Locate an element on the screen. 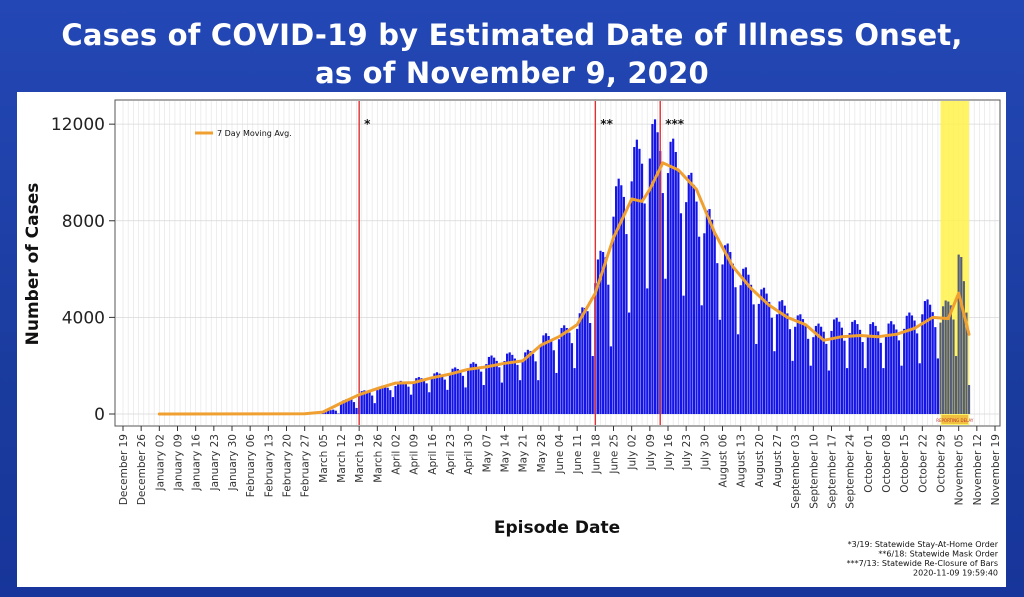  x-tick-label: February 20 is located at coordinates (288, 465).